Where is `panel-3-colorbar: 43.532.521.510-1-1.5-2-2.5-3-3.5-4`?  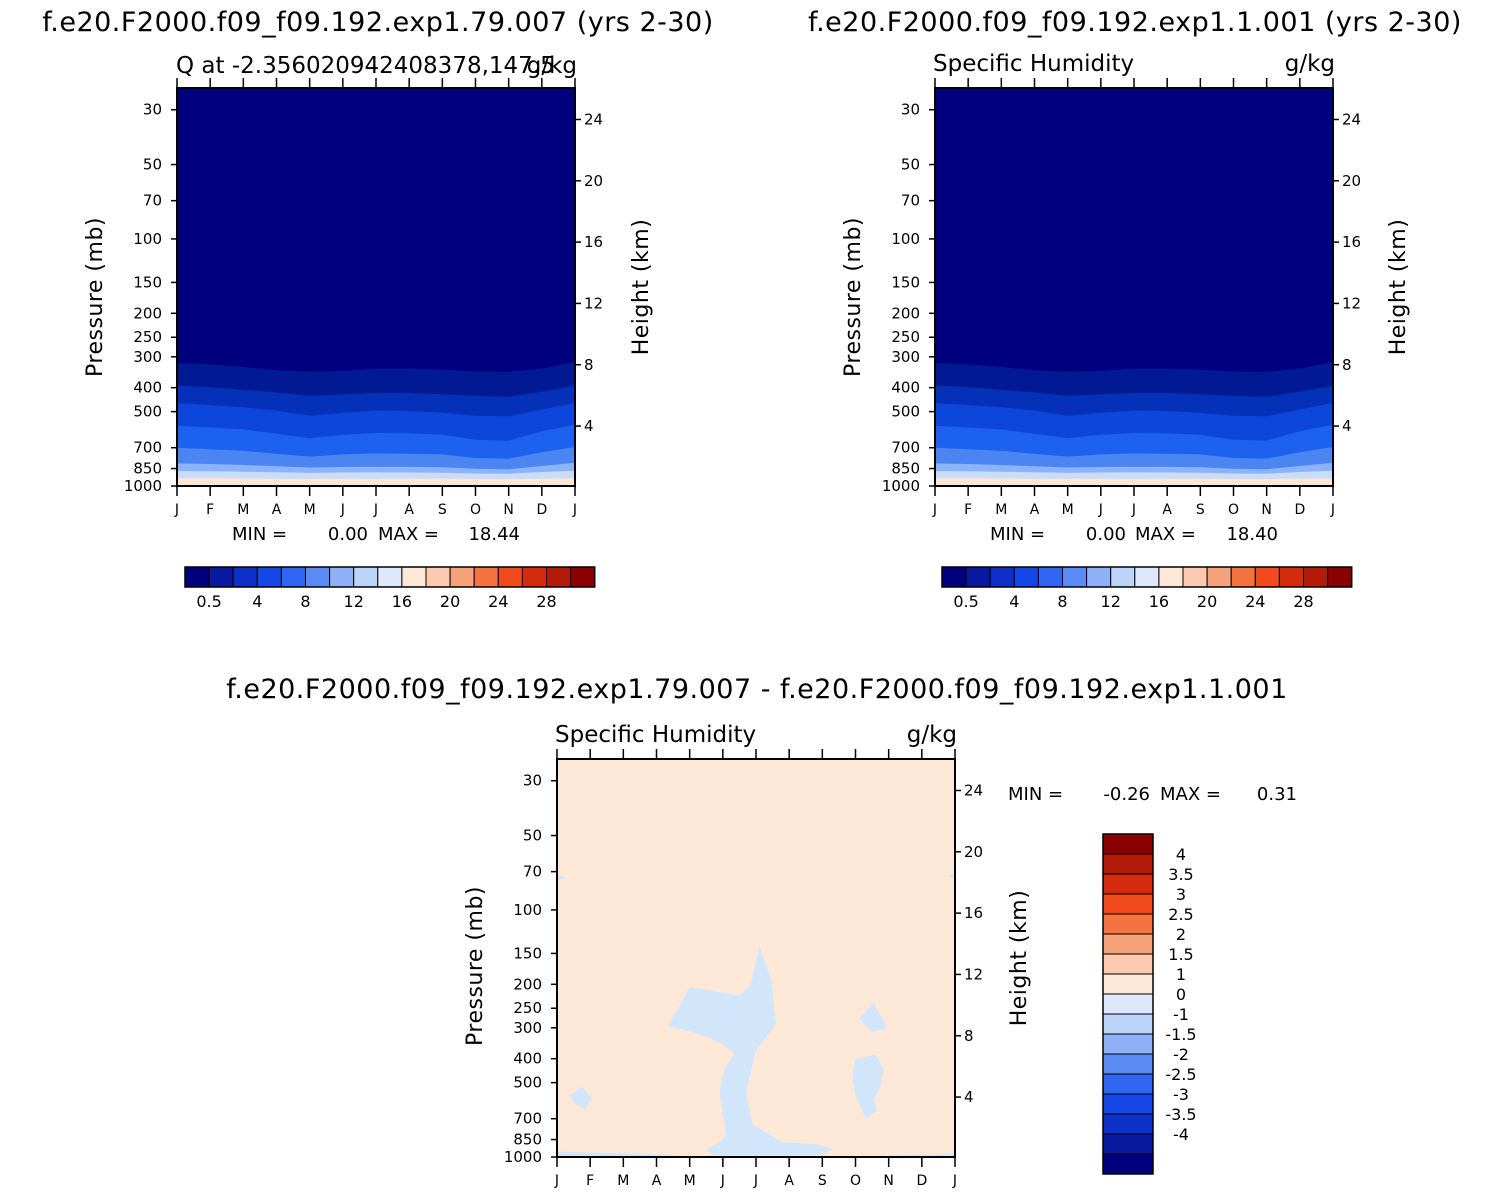 panel-3-colorbar: 43.532.521.510-1-1.5-2-2.5-3-3.5-4 is located at coordinates (1149, 1004).